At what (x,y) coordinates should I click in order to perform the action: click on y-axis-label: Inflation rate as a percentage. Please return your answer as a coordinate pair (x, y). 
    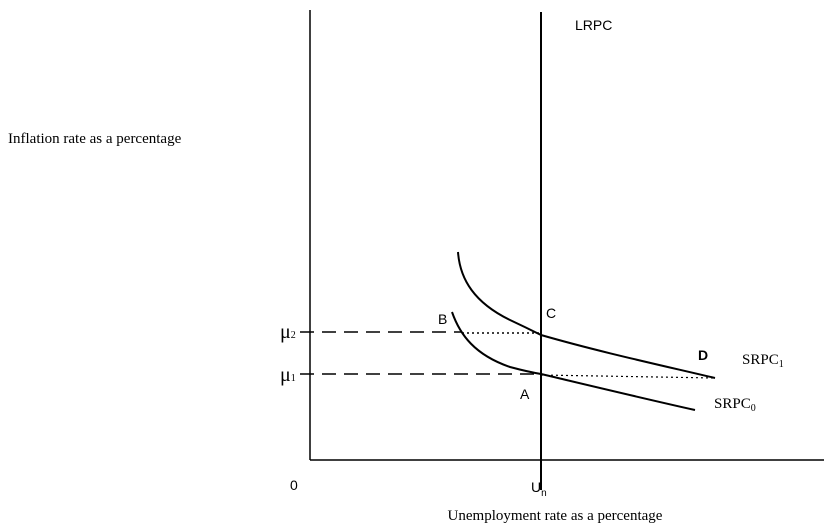
    Looking at the image, I should click on (95, 139).